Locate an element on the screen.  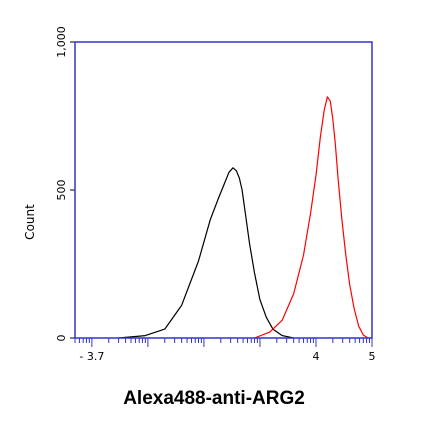
x-tick-label: 4 is located at coordinates (315, 356).